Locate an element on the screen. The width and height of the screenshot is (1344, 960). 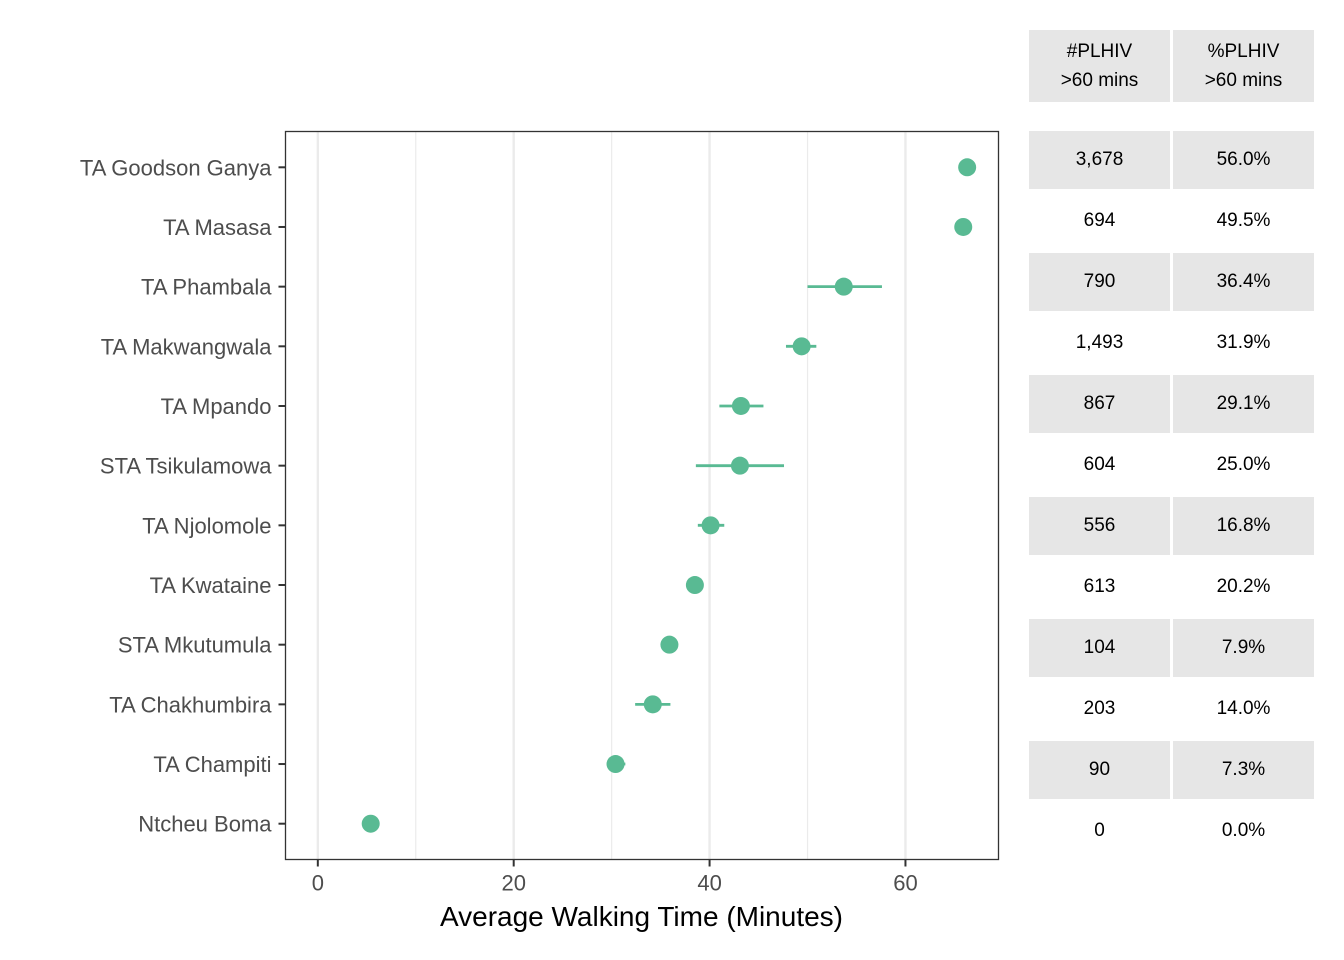
table-header: #PLHIV >60 mins %PLHIV >60 mins is located at coordinates (1172, 66).